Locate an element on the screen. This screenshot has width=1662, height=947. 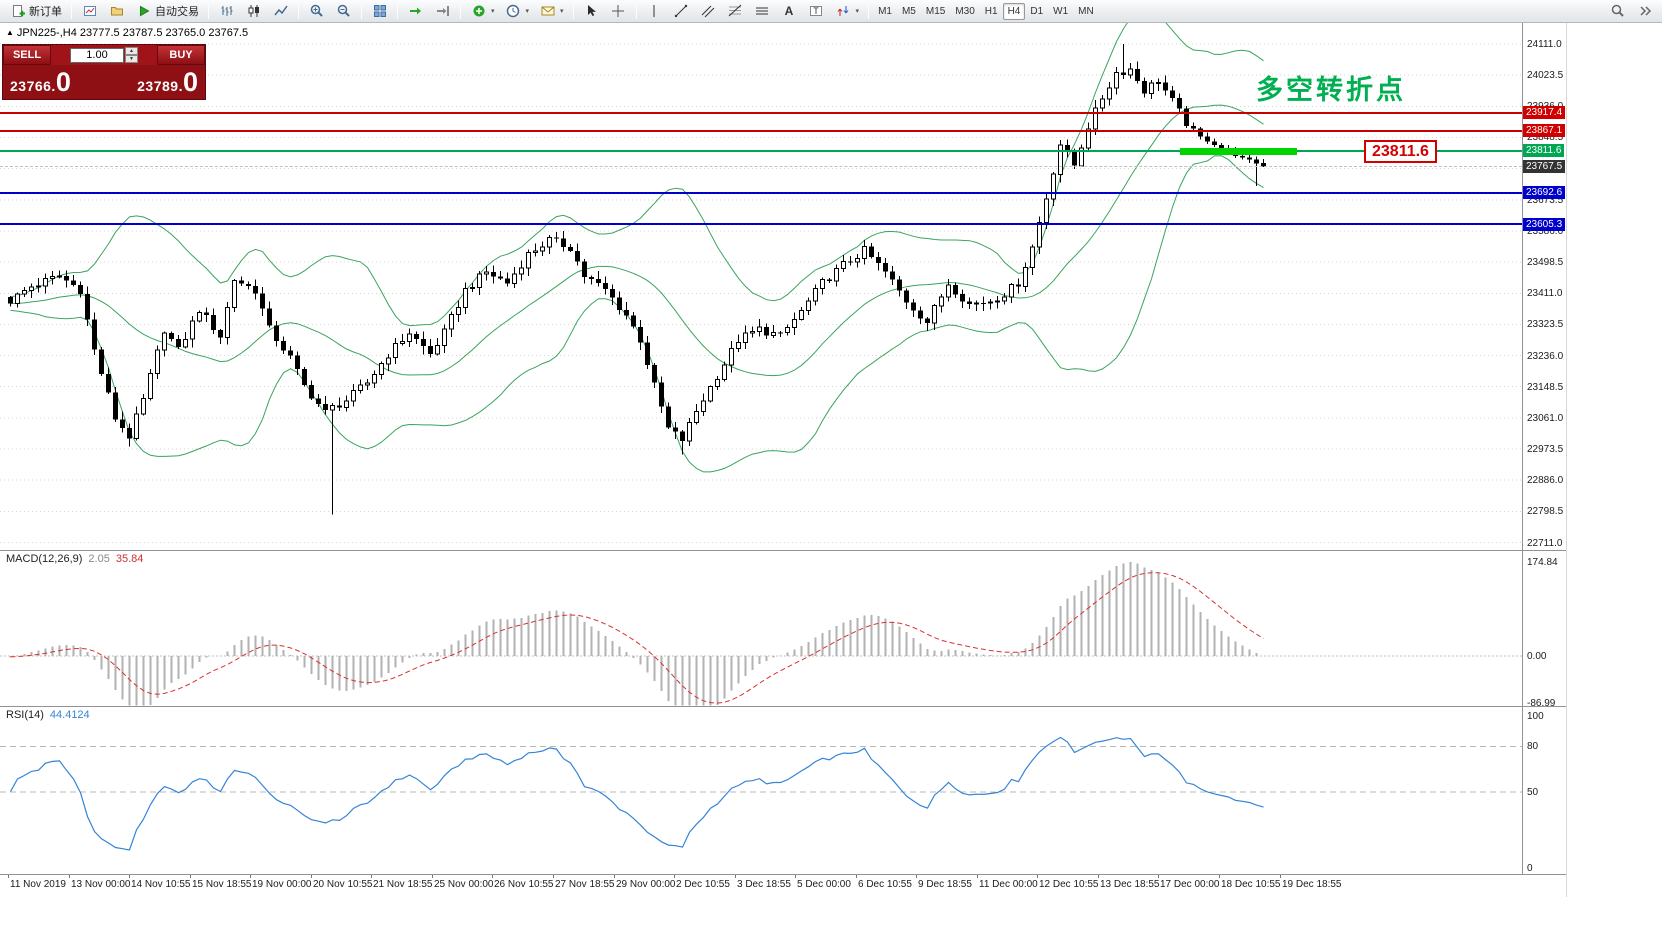
indicators-icon-button: ▾ is located at coordinates (482, 11).